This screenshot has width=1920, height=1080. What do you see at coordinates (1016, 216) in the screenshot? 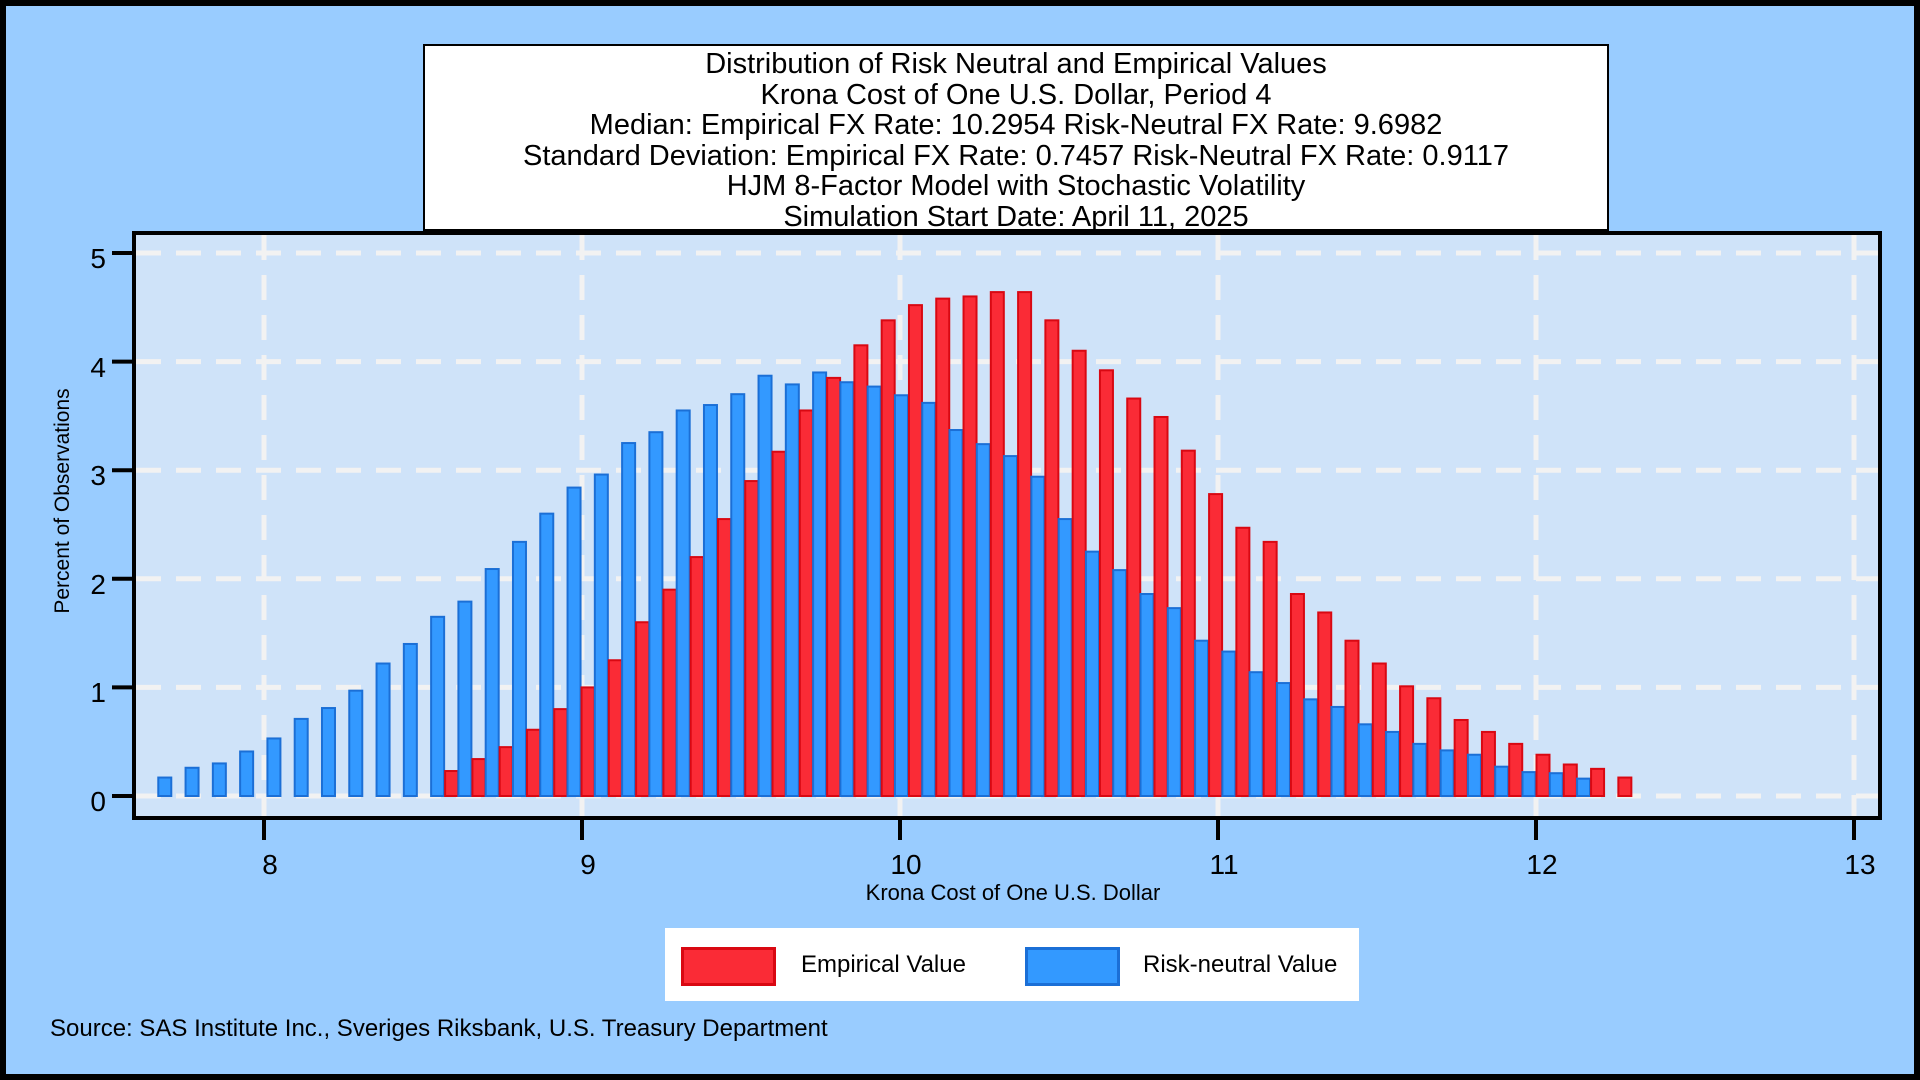
I see `title-line-6: Simulation Start Date: April 11, 2025` at bounding box center [1016, 216].